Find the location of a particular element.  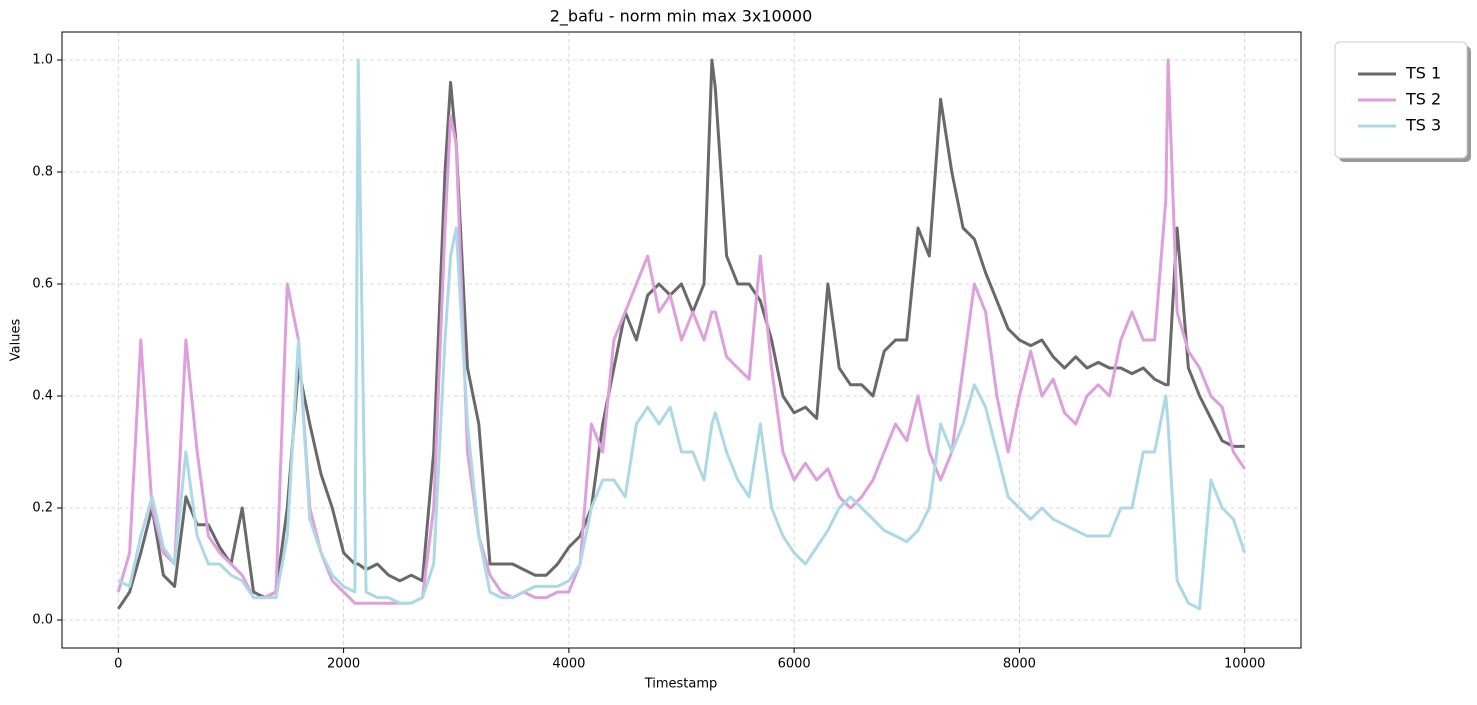

y-tick-label: 0.6 is located at coordinates (42, 284).